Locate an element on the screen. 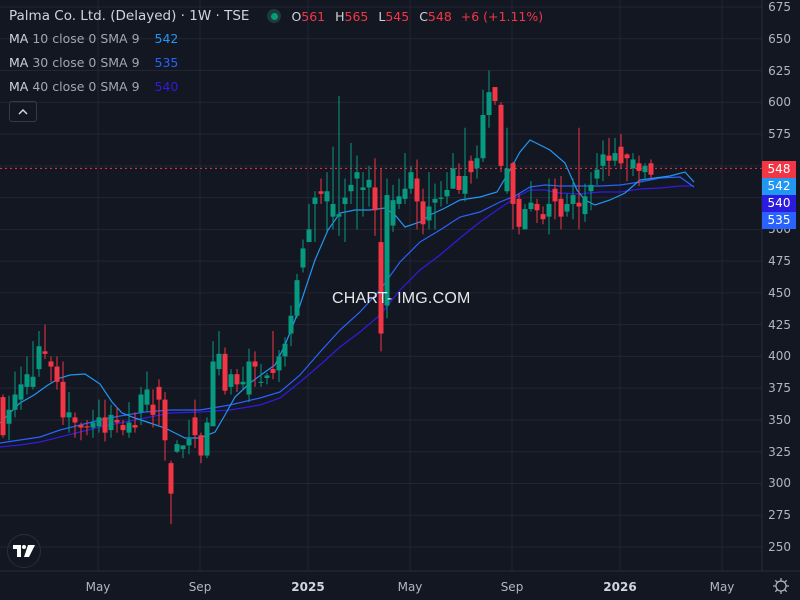 The image size is (800, 600). ohlc-values: O561 H565 L545 C548 +6 (+1.11%) is located at coordinates (417, 16).